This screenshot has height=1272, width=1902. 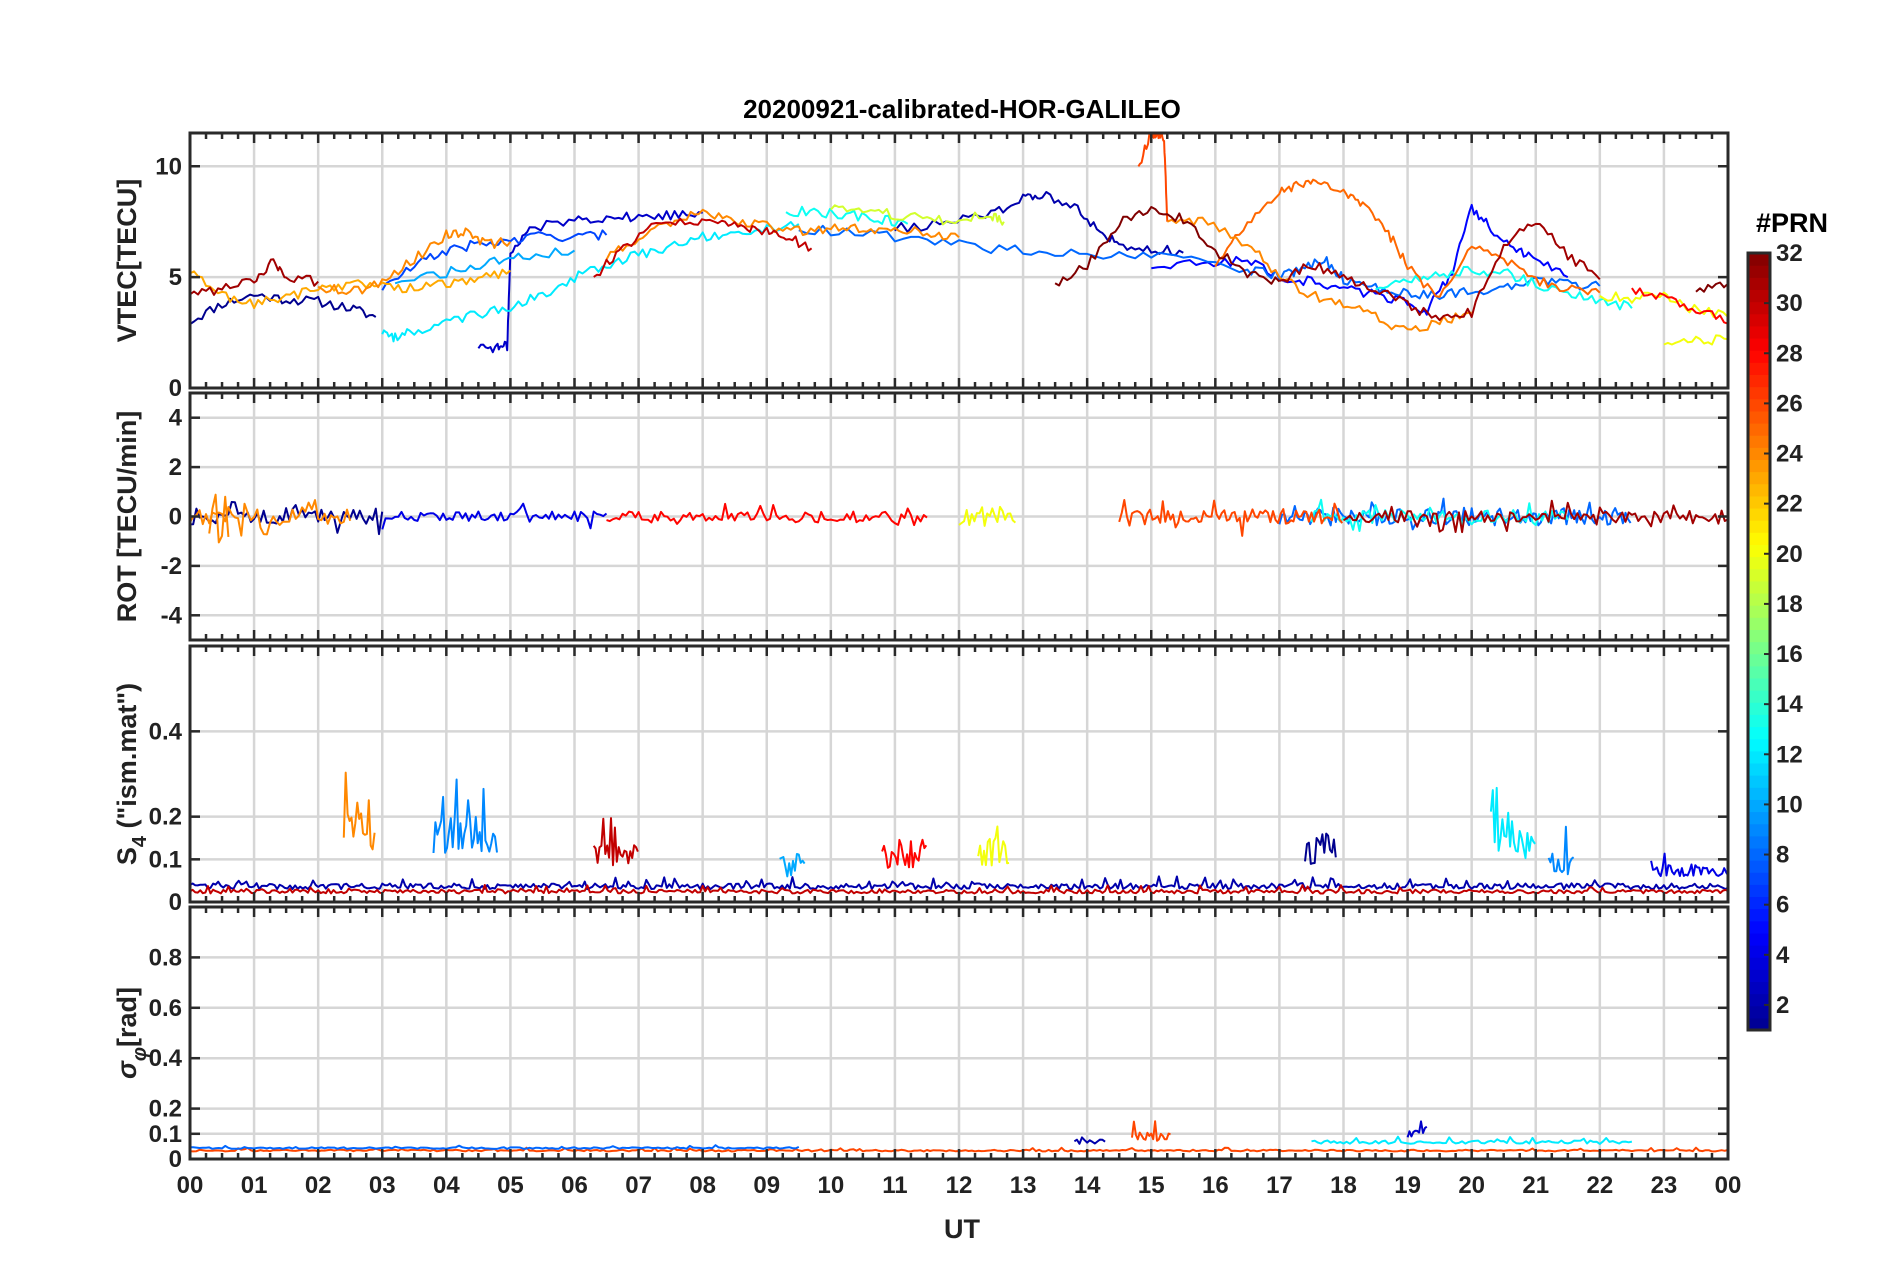 What do you see at coordinates (1789, 504) in the screenshot?
I see `colorbar-tick-label: 22` at bounding box center [1789, 504].